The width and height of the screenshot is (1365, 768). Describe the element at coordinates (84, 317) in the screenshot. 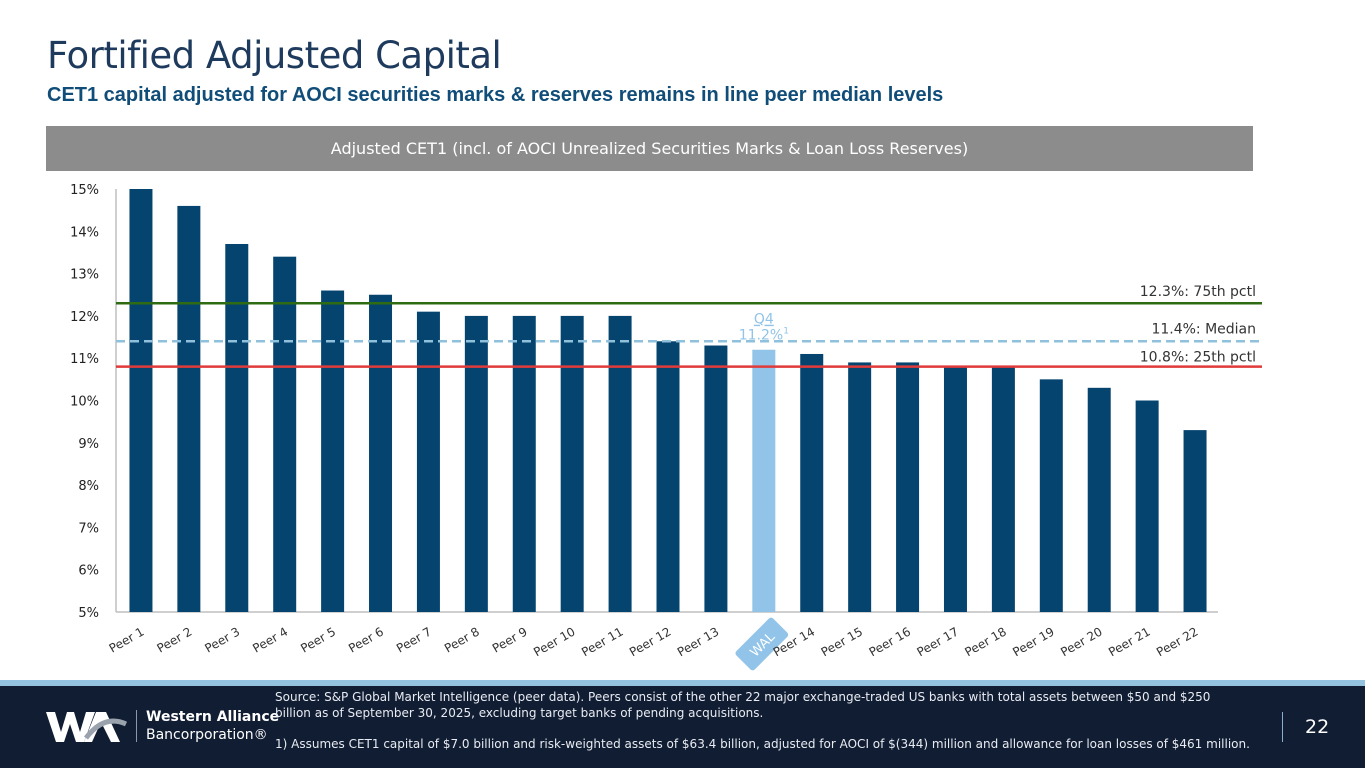

I see `y-tick-label: 12%` at that location.